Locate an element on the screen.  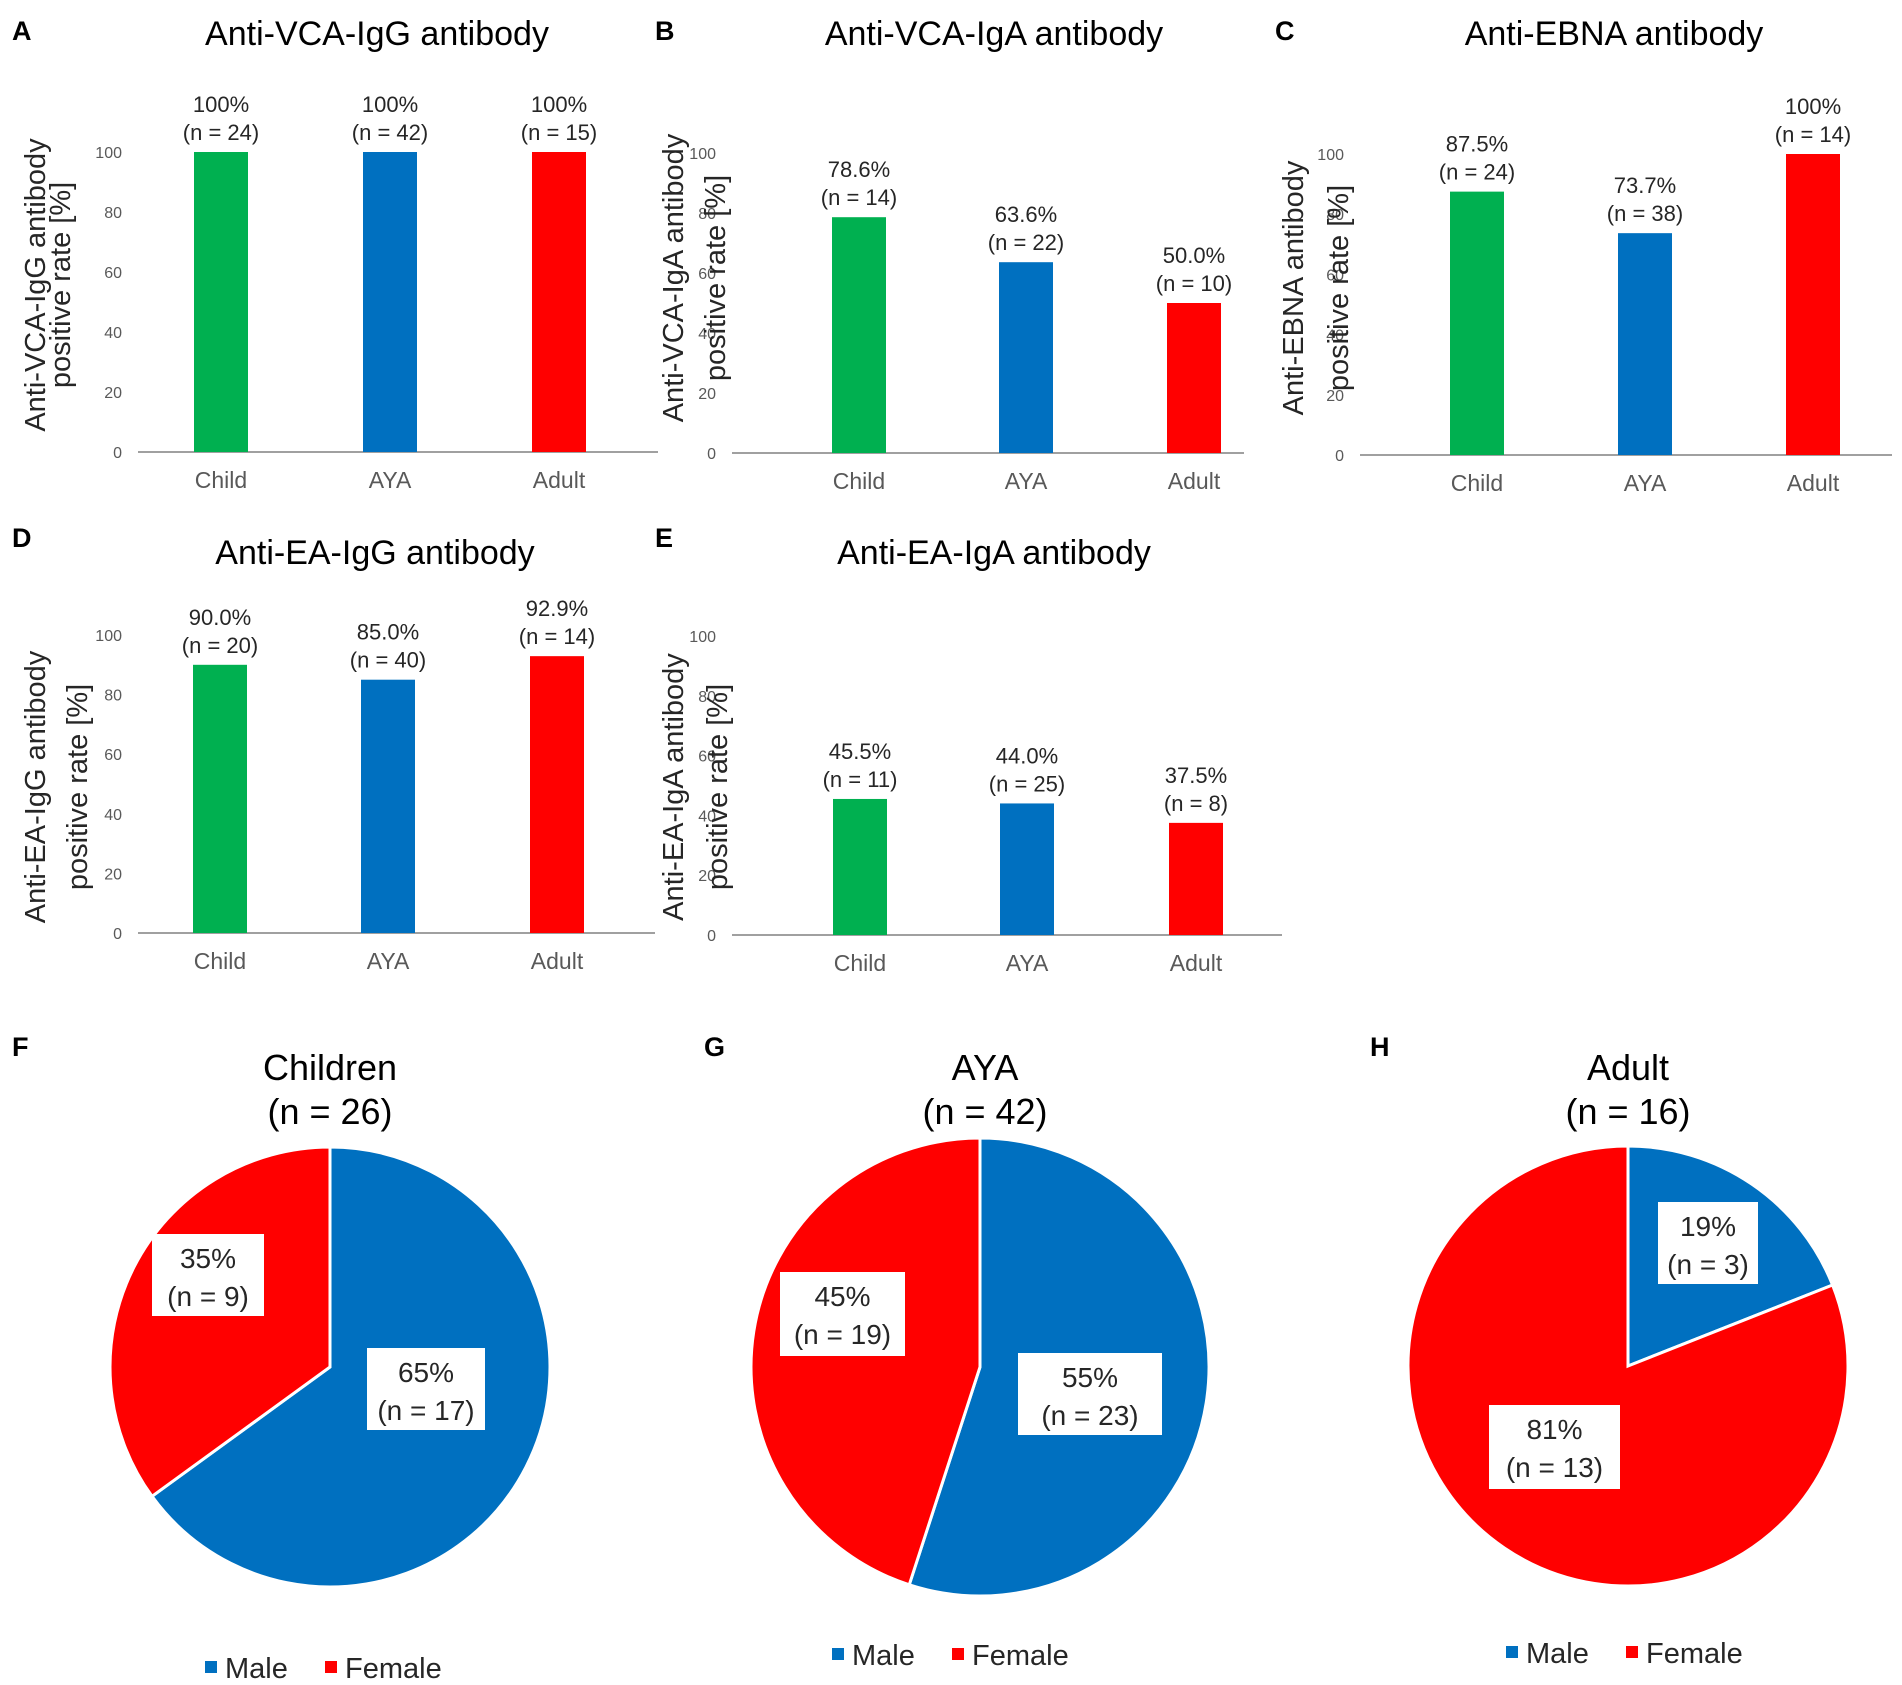
bar-n-label: (n = 42) is located at coordinates (390, 132).